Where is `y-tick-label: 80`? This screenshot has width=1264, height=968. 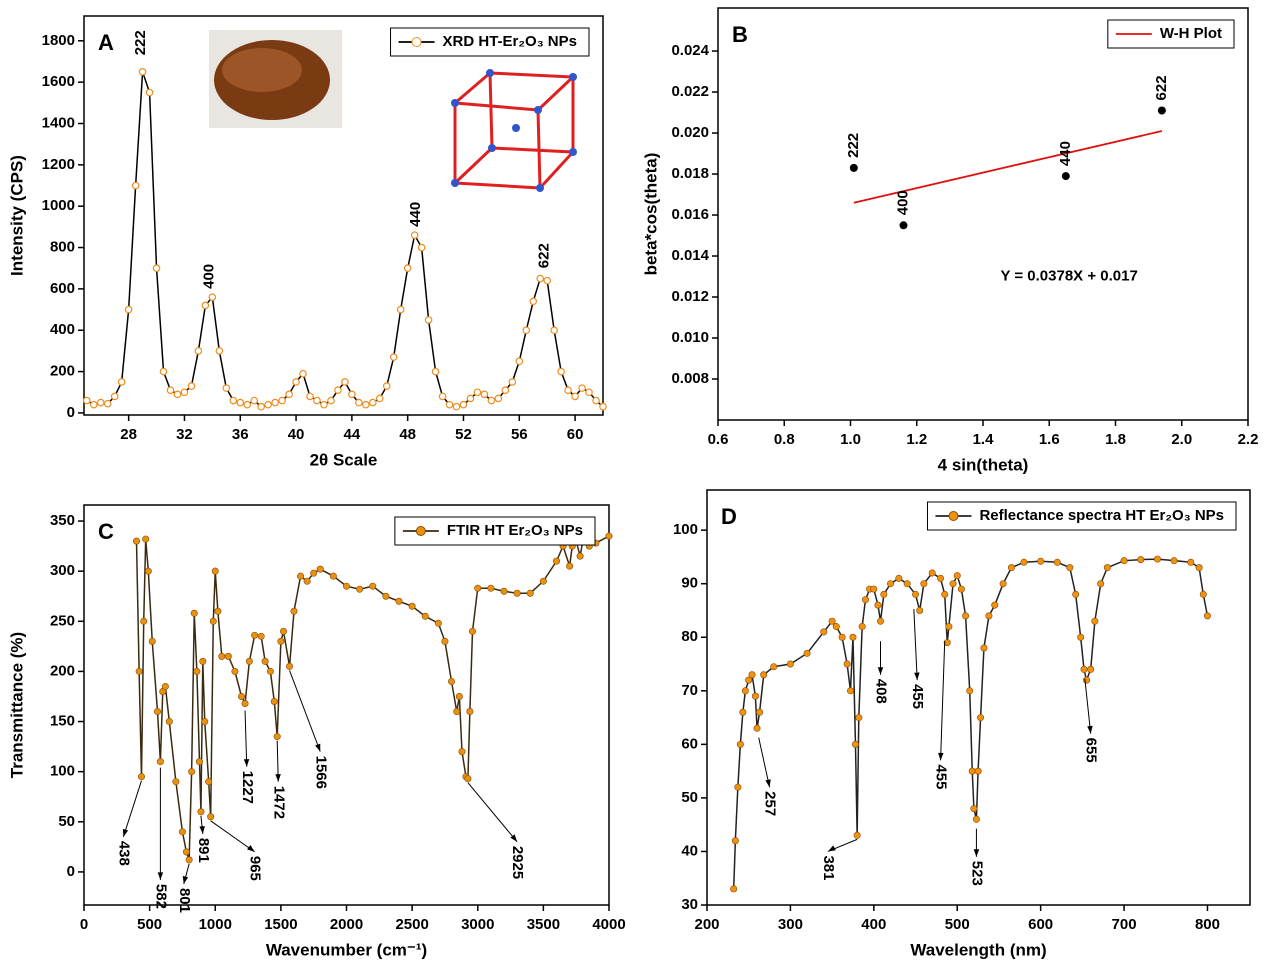
y-tick-label: 80 is located at coordinates (689, 636).